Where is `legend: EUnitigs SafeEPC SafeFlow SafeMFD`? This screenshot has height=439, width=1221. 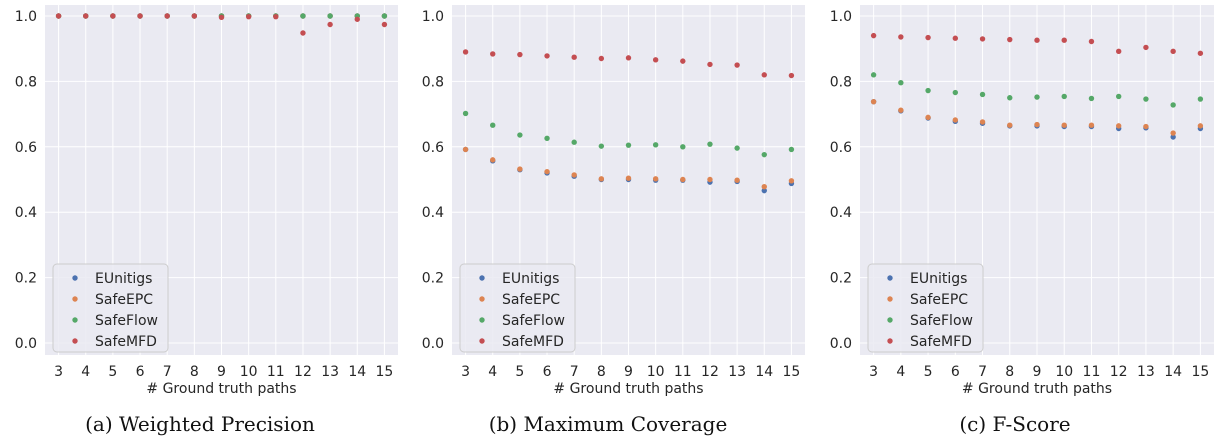 legend: EUnitigs SafeEPC SafeFlow SafeMFD is located at coordinates (925, 308).